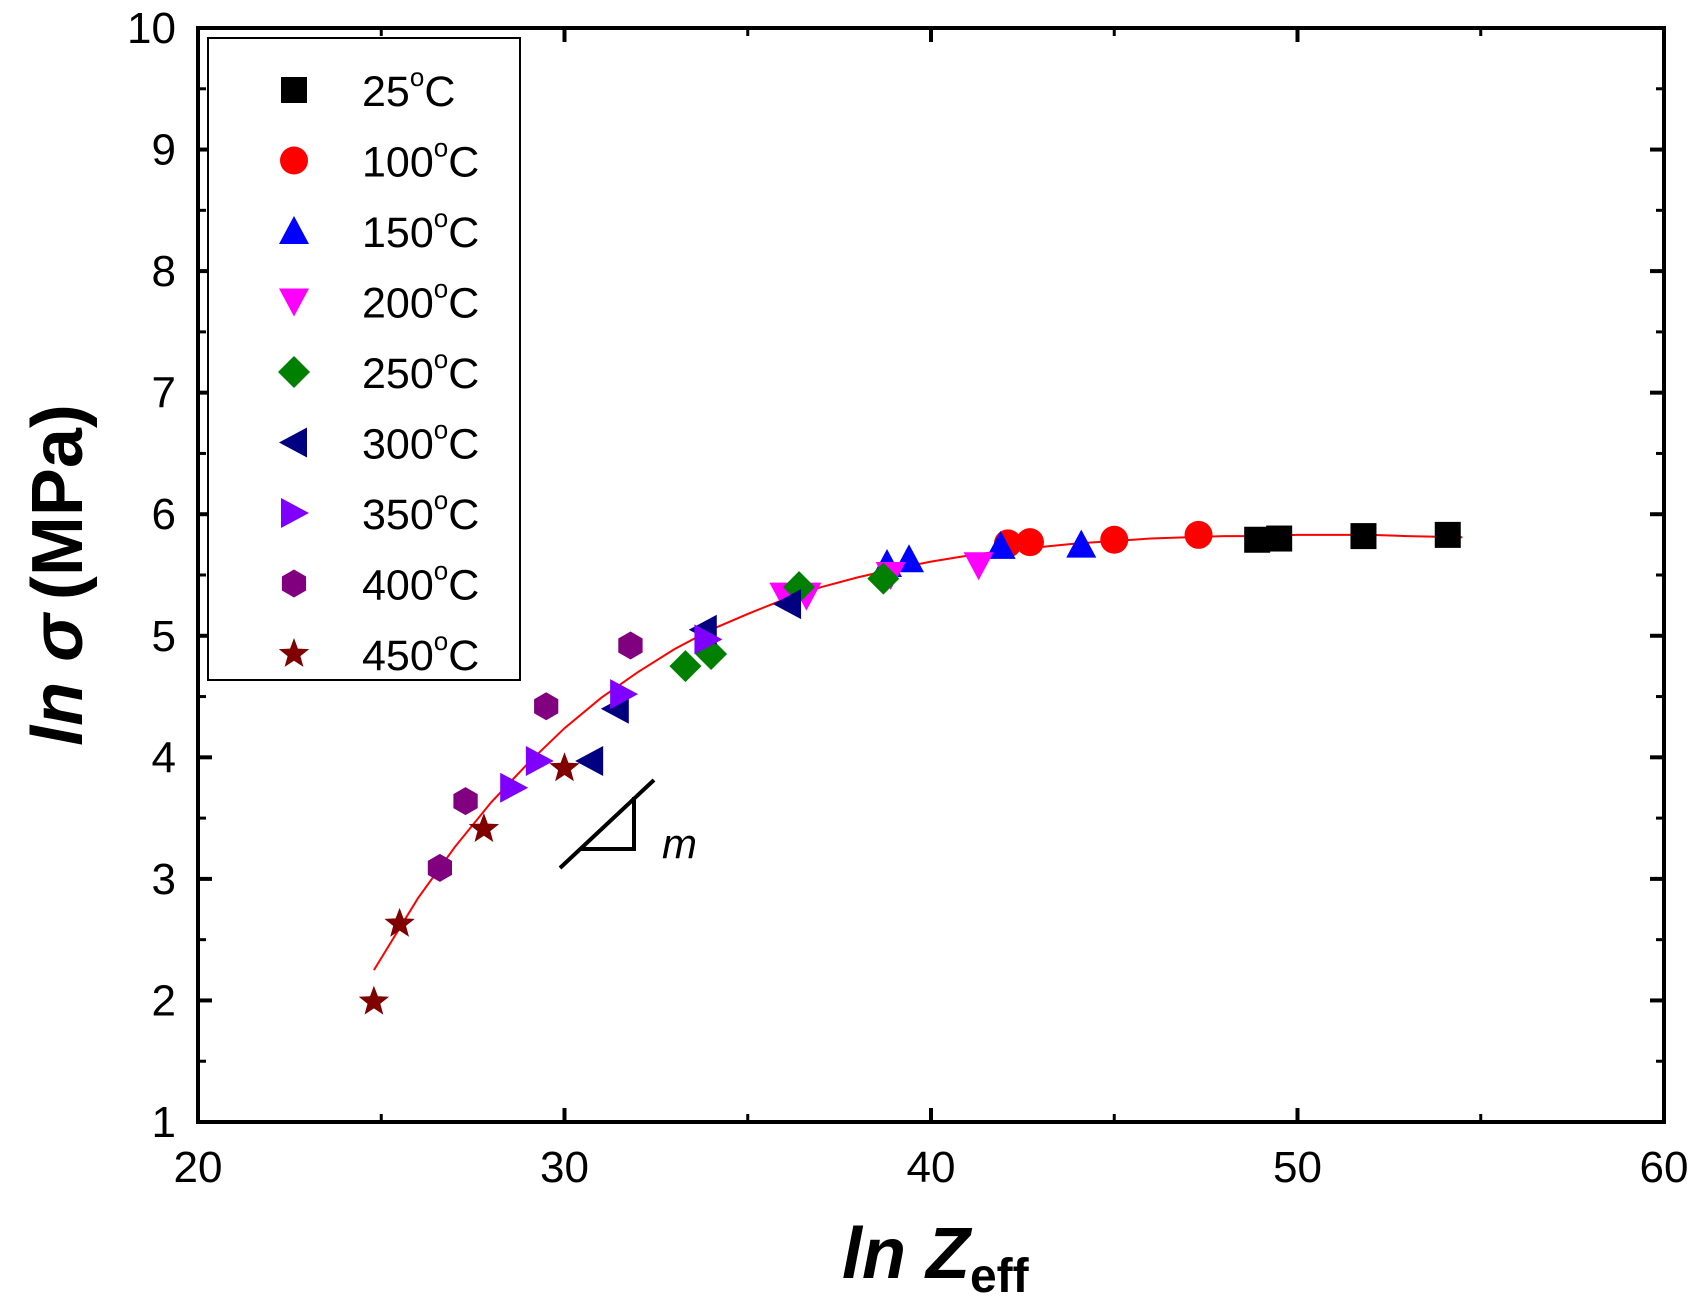 This screenshot has height=1314, width=1706. I want to click on x-tick-label: 20, so click(198, 1167).